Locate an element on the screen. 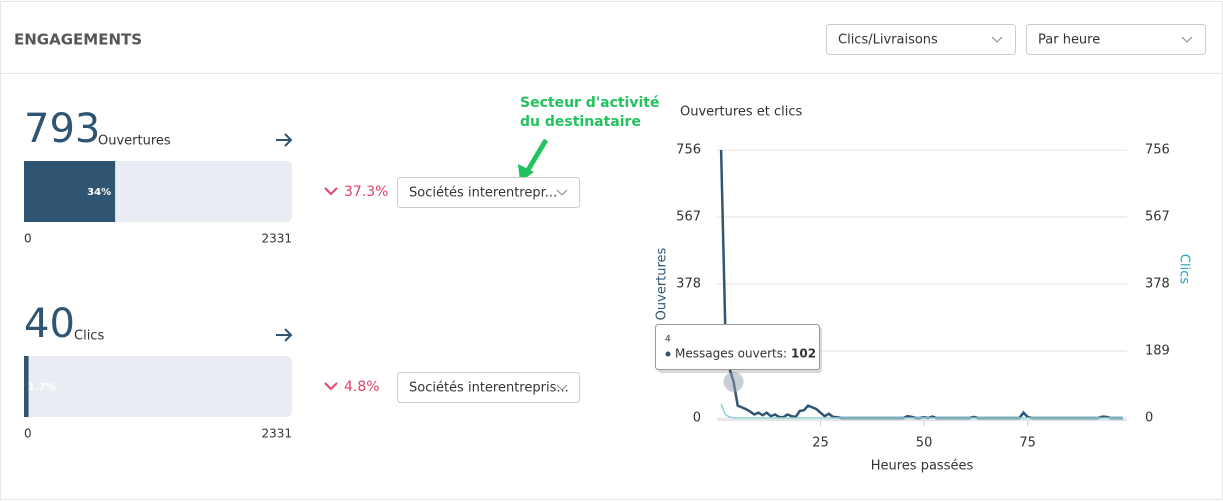  y2-axis-title: Clics is located at coordinates (1184, 269).